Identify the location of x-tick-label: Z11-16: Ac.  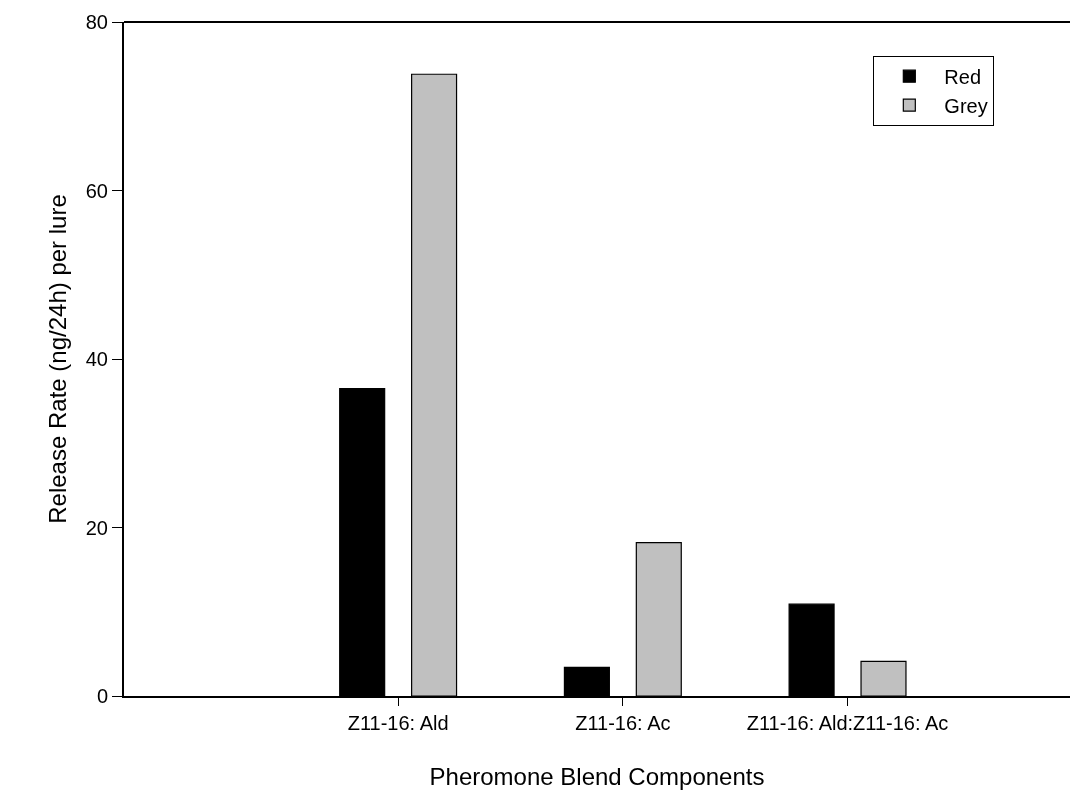
(623, 723).